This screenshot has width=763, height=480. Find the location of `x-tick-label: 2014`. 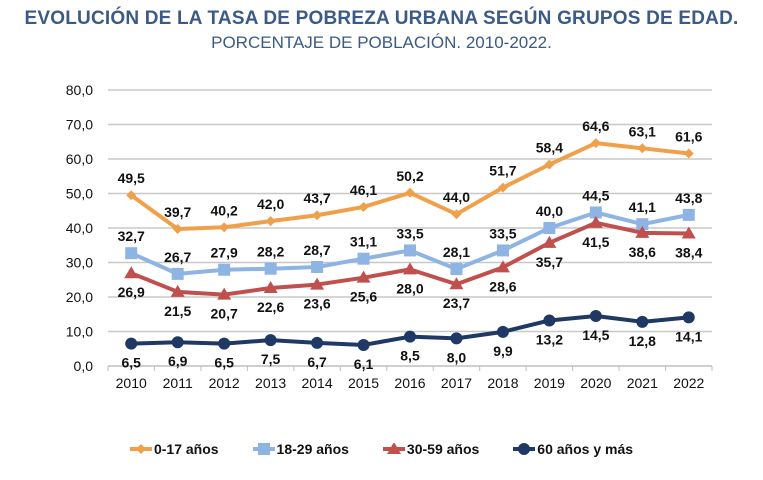

x-tick-label: 2014 is located at coordinates (316, 383).